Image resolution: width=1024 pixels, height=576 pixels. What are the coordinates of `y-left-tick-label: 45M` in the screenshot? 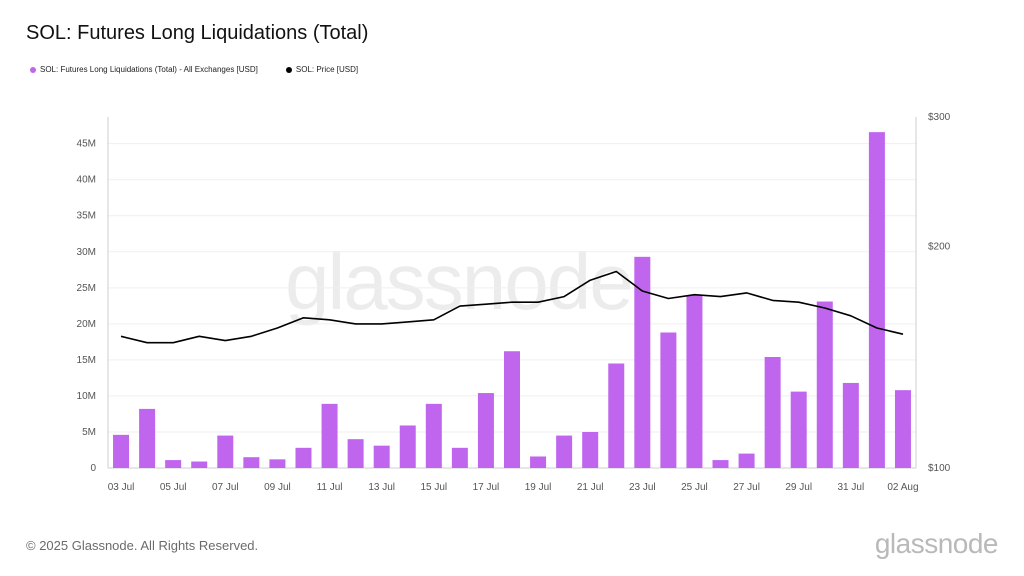 It's located at (86, 144).